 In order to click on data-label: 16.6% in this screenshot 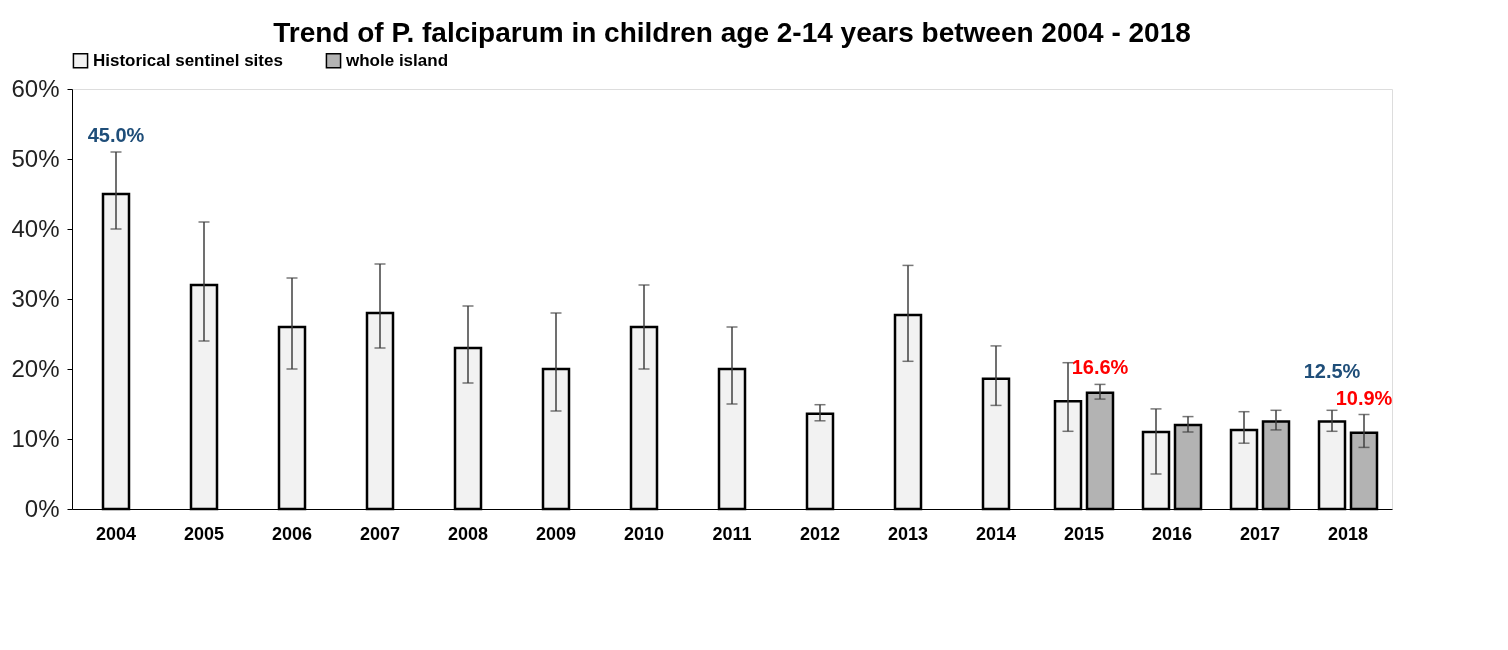, I will do `click(1100, 367)`.